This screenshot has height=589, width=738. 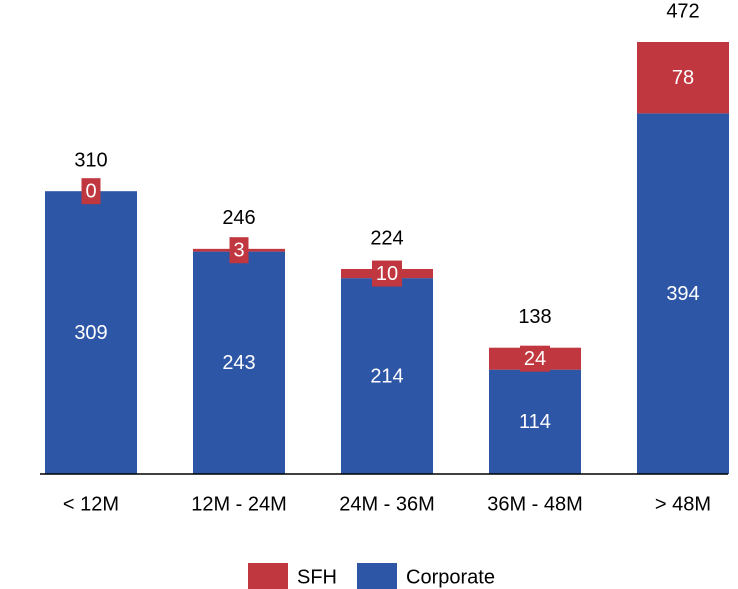 I want to click on total-label: 138, so click(x=534, y=317).